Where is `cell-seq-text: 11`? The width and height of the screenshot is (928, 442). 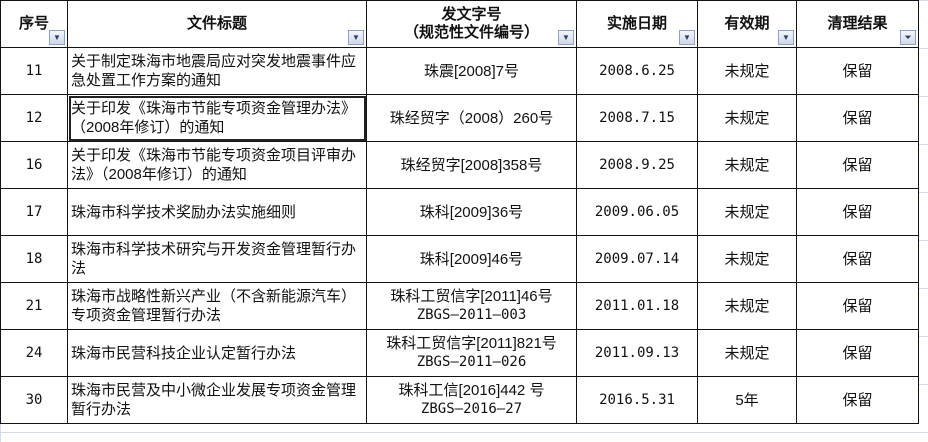
cell-seq-text: 11 is located at coordinates (34, 70).